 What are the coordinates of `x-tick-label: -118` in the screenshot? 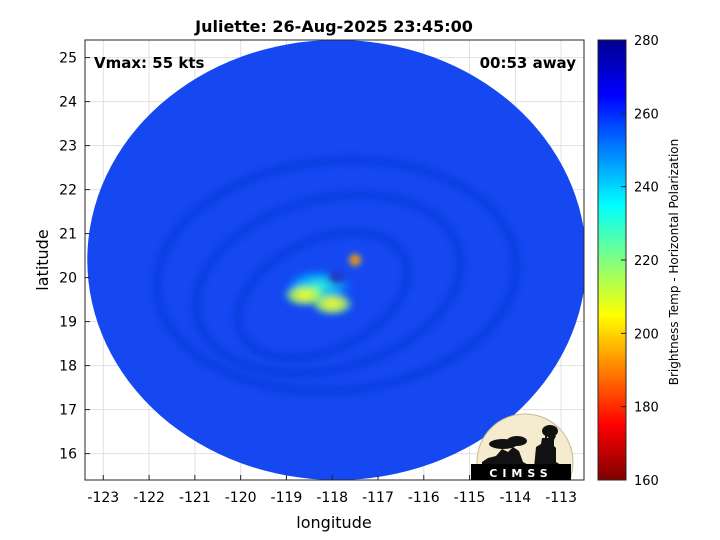 It's located at (332, 498).